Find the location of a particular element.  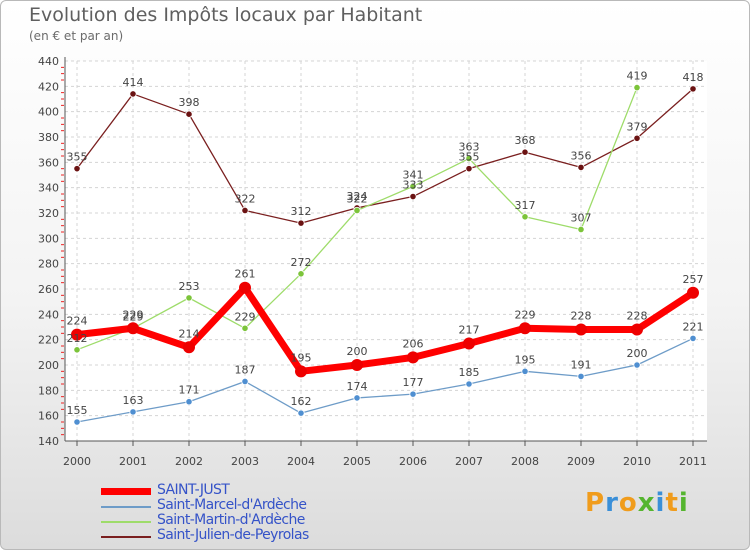

legend-label: Saint-Marcel-d'Ardèche is located at coordinates (232, 505).